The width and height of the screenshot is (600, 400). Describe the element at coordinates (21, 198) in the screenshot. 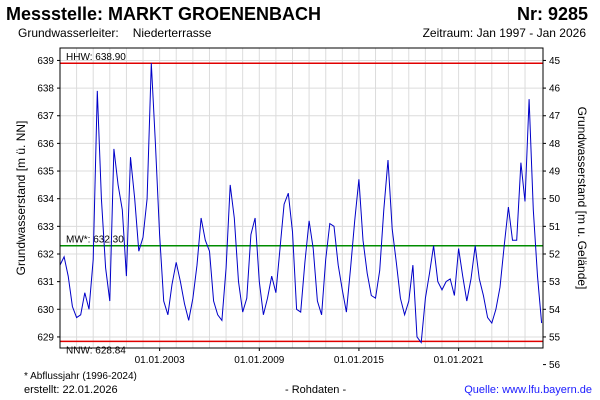

I see `y-axis-left-label: Grundwasserstand [m ü. NN]` at that location.